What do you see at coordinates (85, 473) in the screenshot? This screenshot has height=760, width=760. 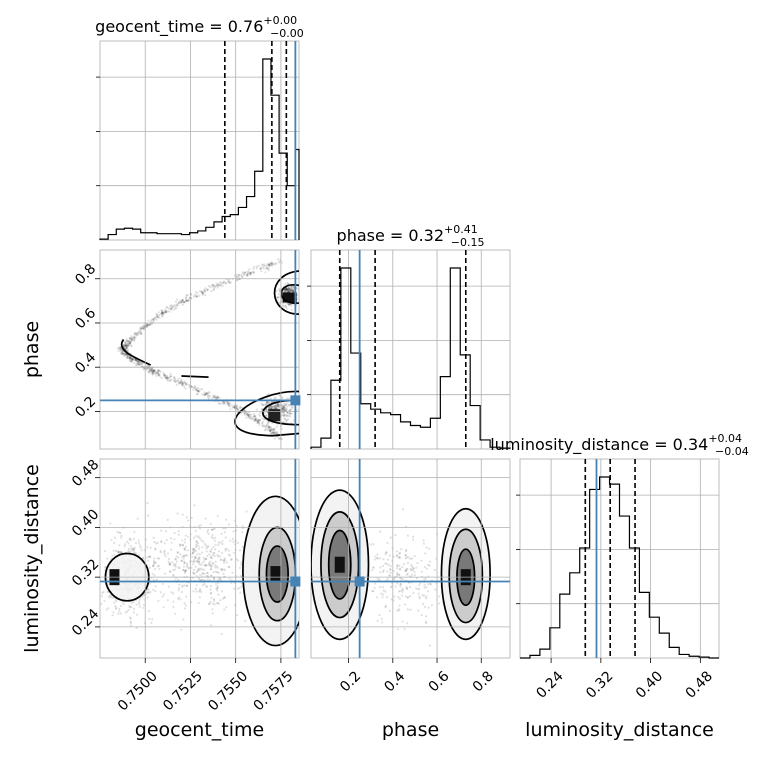 I see `ytick-label-luminosity_distance-3: 0.48` at bounding box center [85, 473].